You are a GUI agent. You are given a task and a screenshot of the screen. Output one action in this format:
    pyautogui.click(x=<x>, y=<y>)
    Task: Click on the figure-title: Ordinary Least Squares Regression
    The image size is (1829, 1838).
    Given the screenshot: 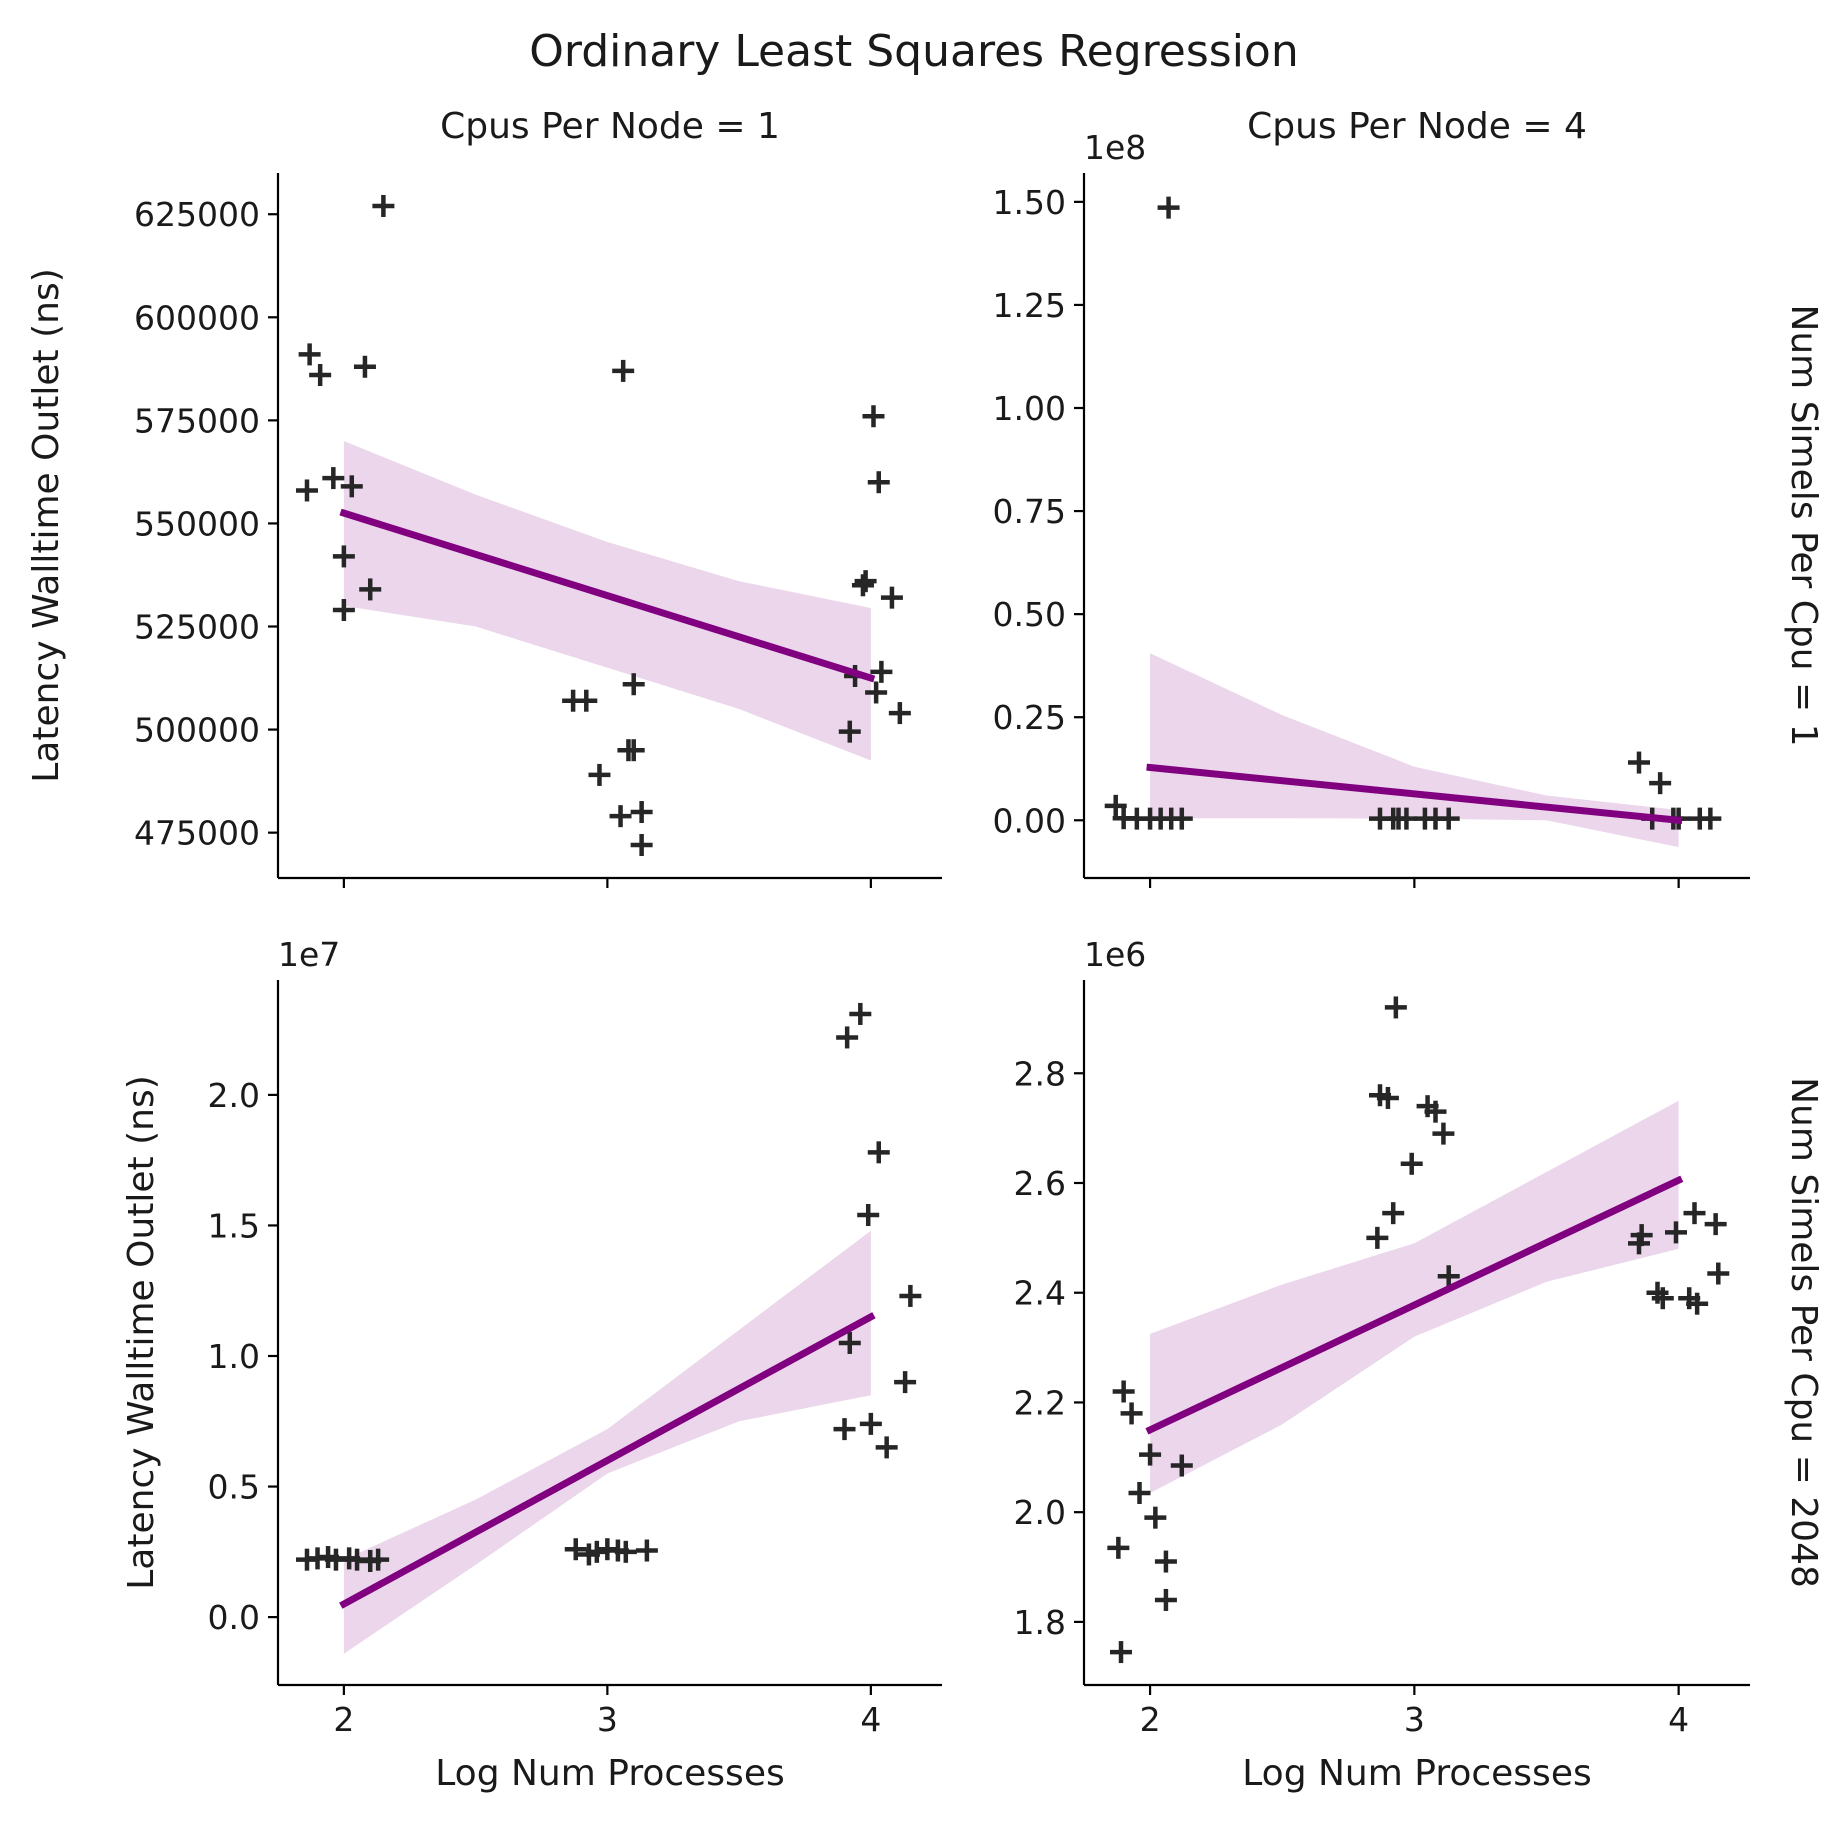 What is the action you would take?
    pyautogui.click(x=913, y=51)
    